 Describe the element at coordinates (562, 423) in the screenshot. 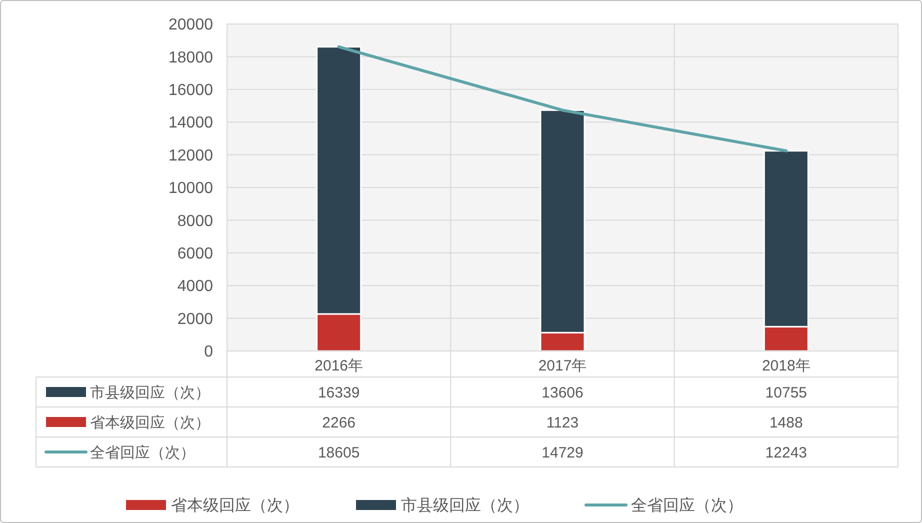

I see `data-label: 1123` at that location.